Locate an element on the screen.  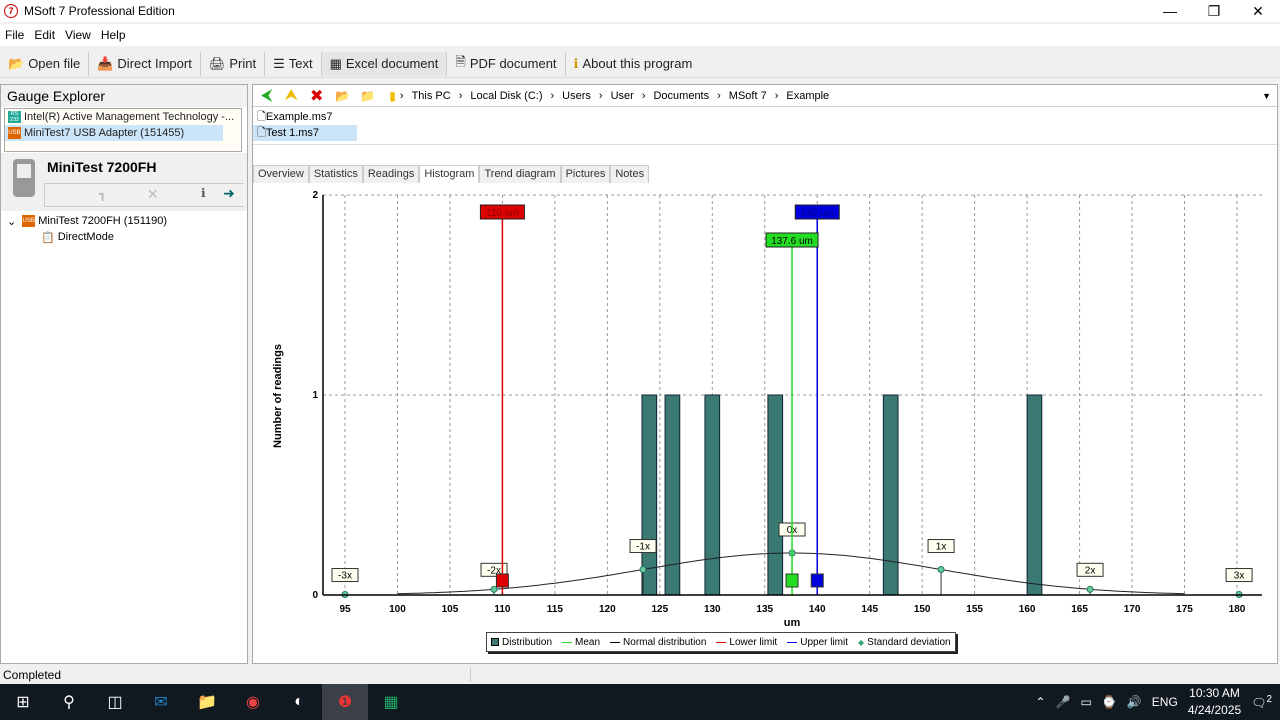
chevron-up-icon: ⌃ is located at coordinates (1040, 702).